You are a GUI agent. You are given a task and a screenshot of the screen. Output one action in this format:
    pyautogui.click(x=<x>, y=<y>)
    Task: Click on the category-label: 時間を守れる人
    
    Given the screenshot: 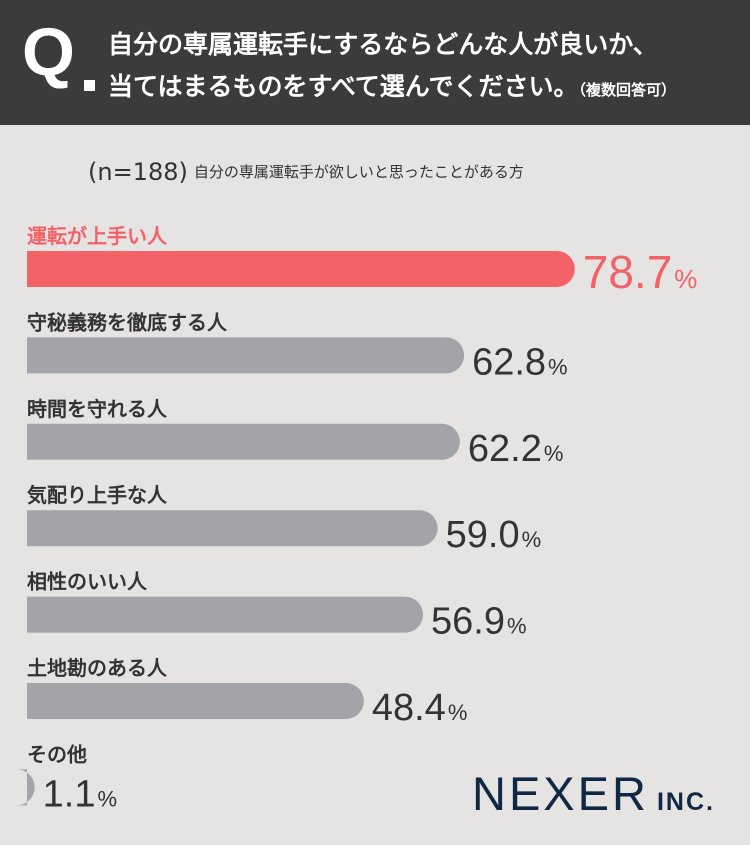 What is the action you would take?
    pyautogui.click(x=97, y=409)
    